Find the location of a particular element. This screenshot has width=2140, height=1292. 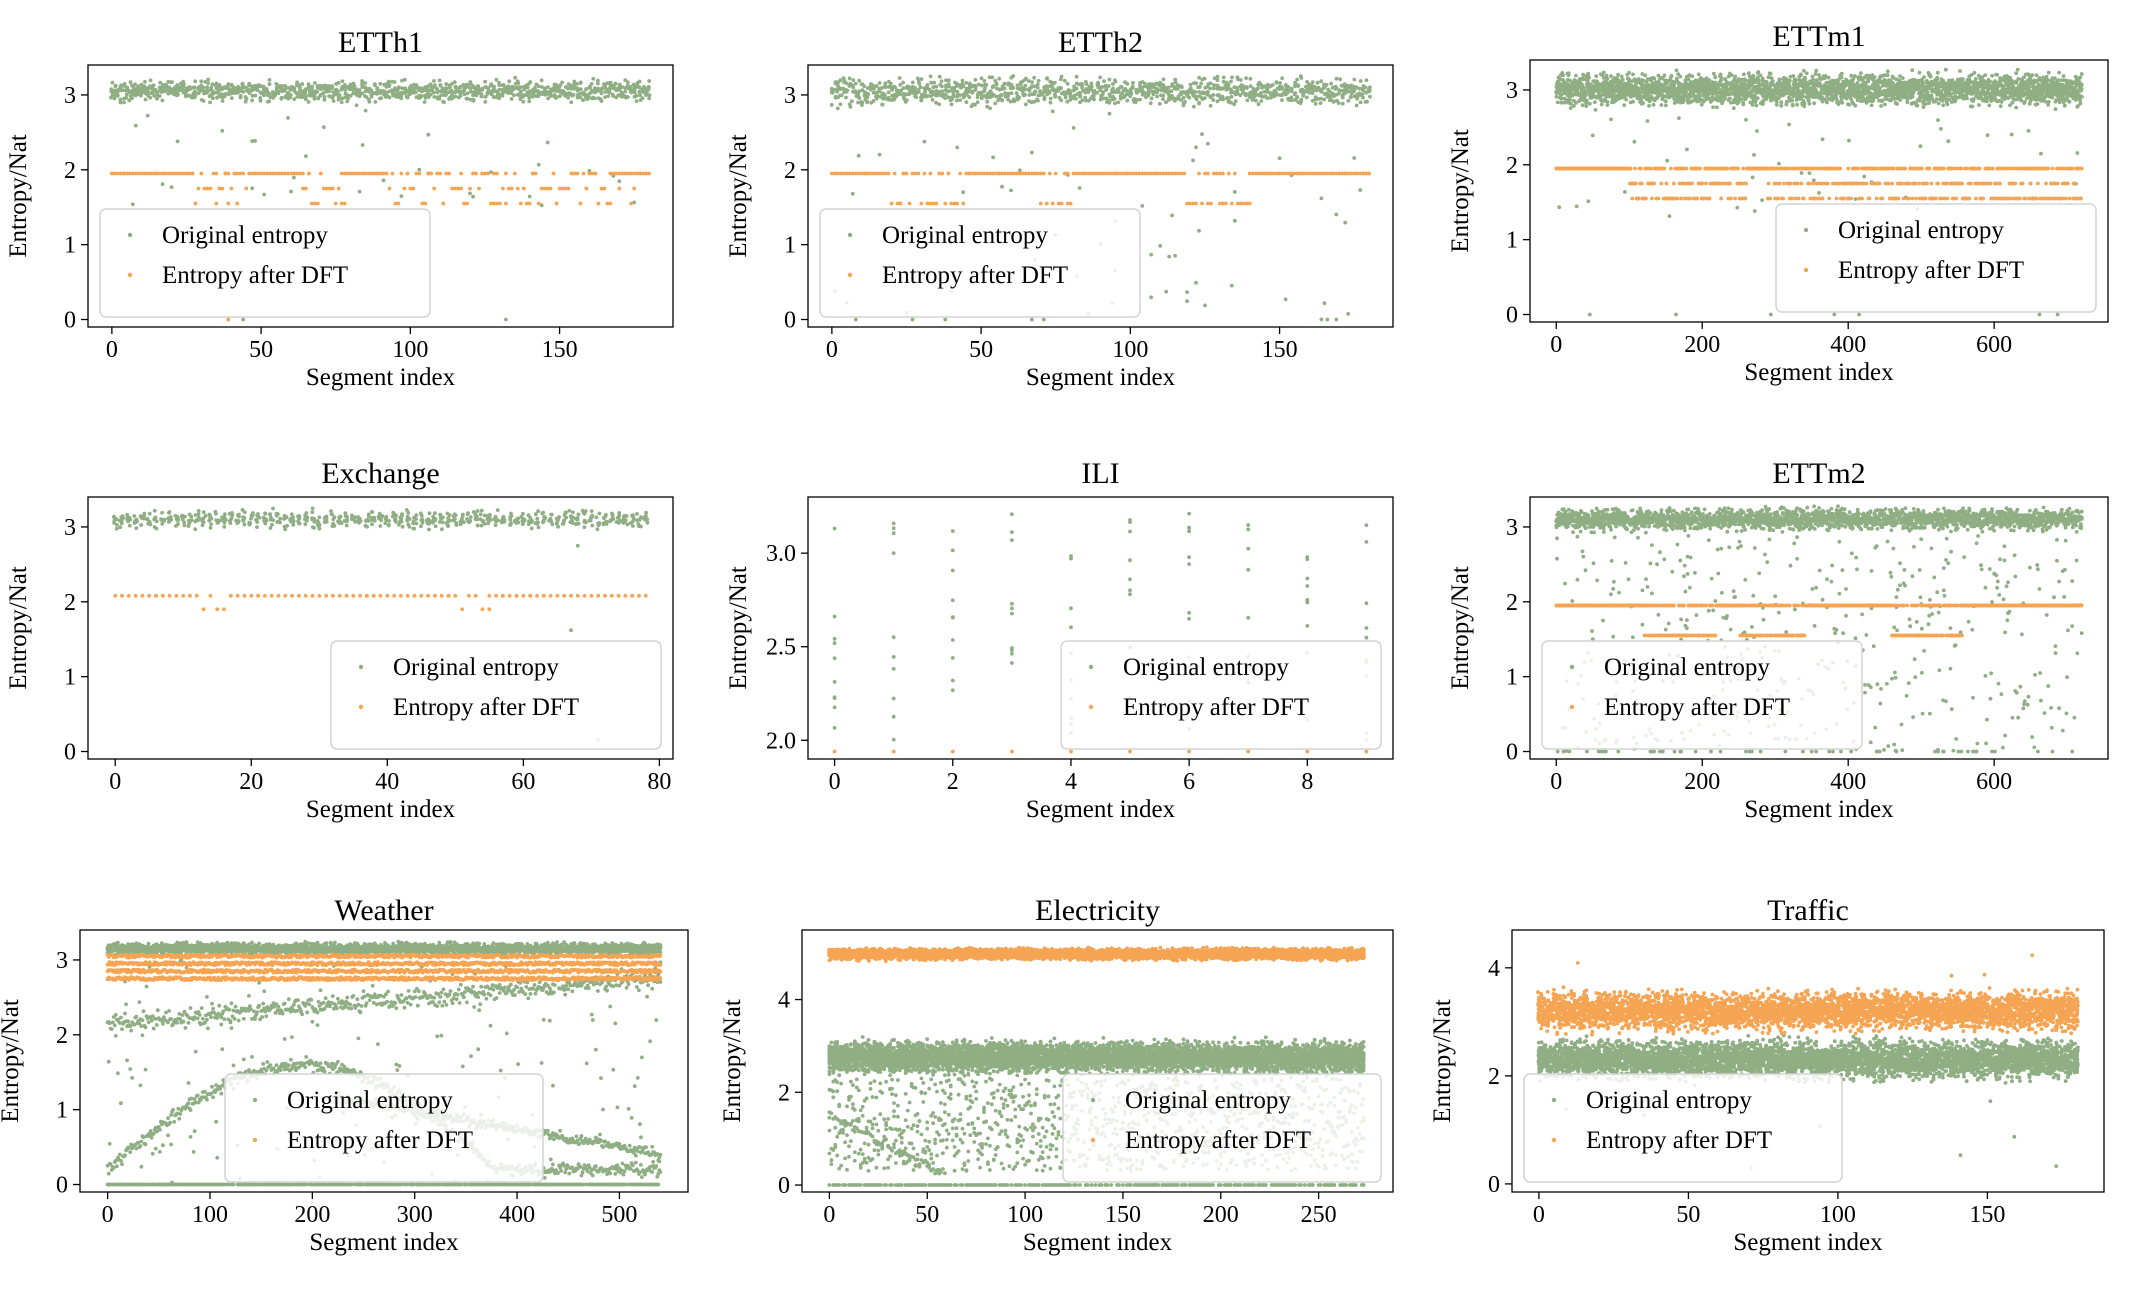

chart-title: ETTh1 is located at coordinates (380, 42).